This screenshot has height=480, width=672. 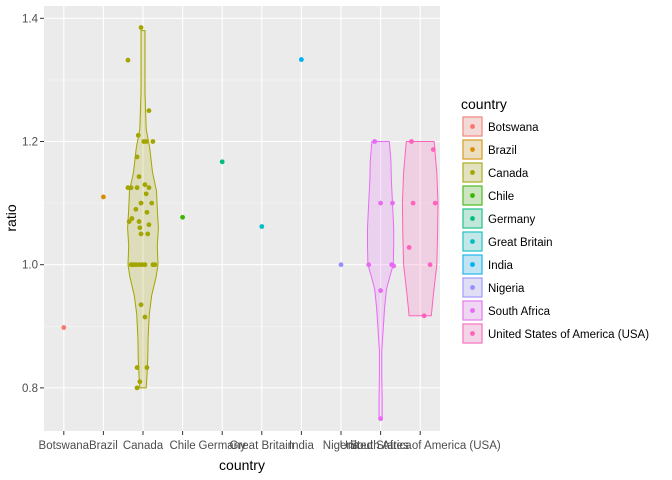 What do you see at coordinates (568, 335) in the screenshot?
I see `legend-label: United States of America (USA)` at bounding box center [568, 335].